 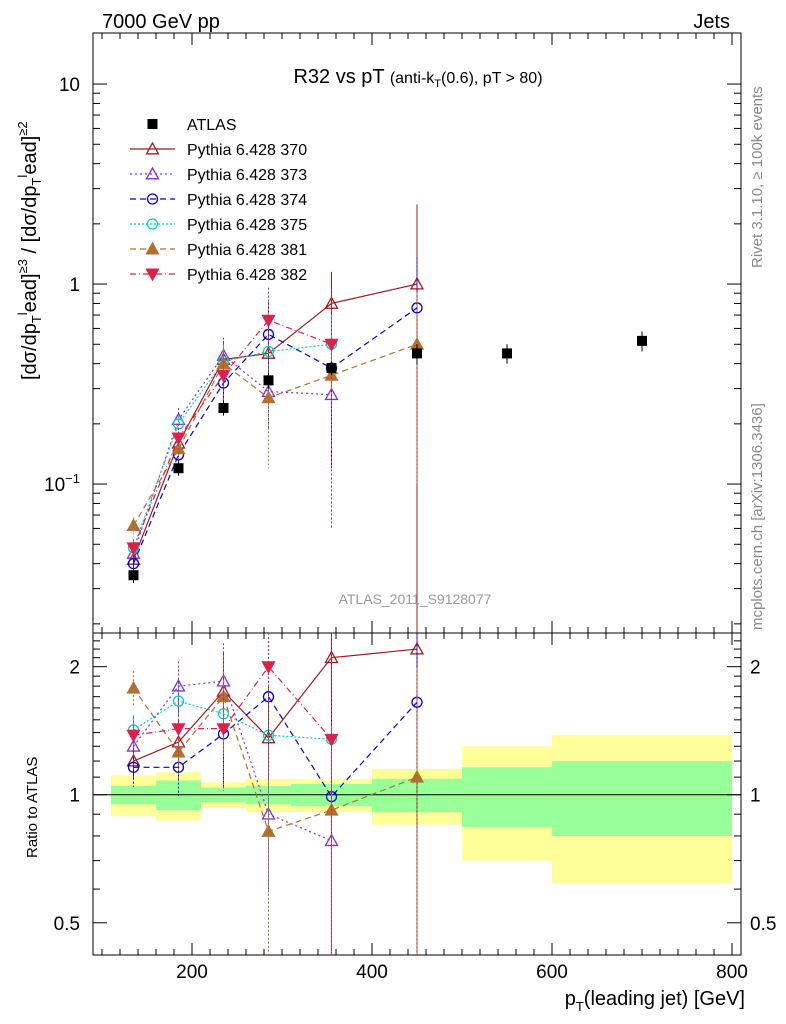 I want to click on x-tick-label: 400, so click(x=372, y=972).